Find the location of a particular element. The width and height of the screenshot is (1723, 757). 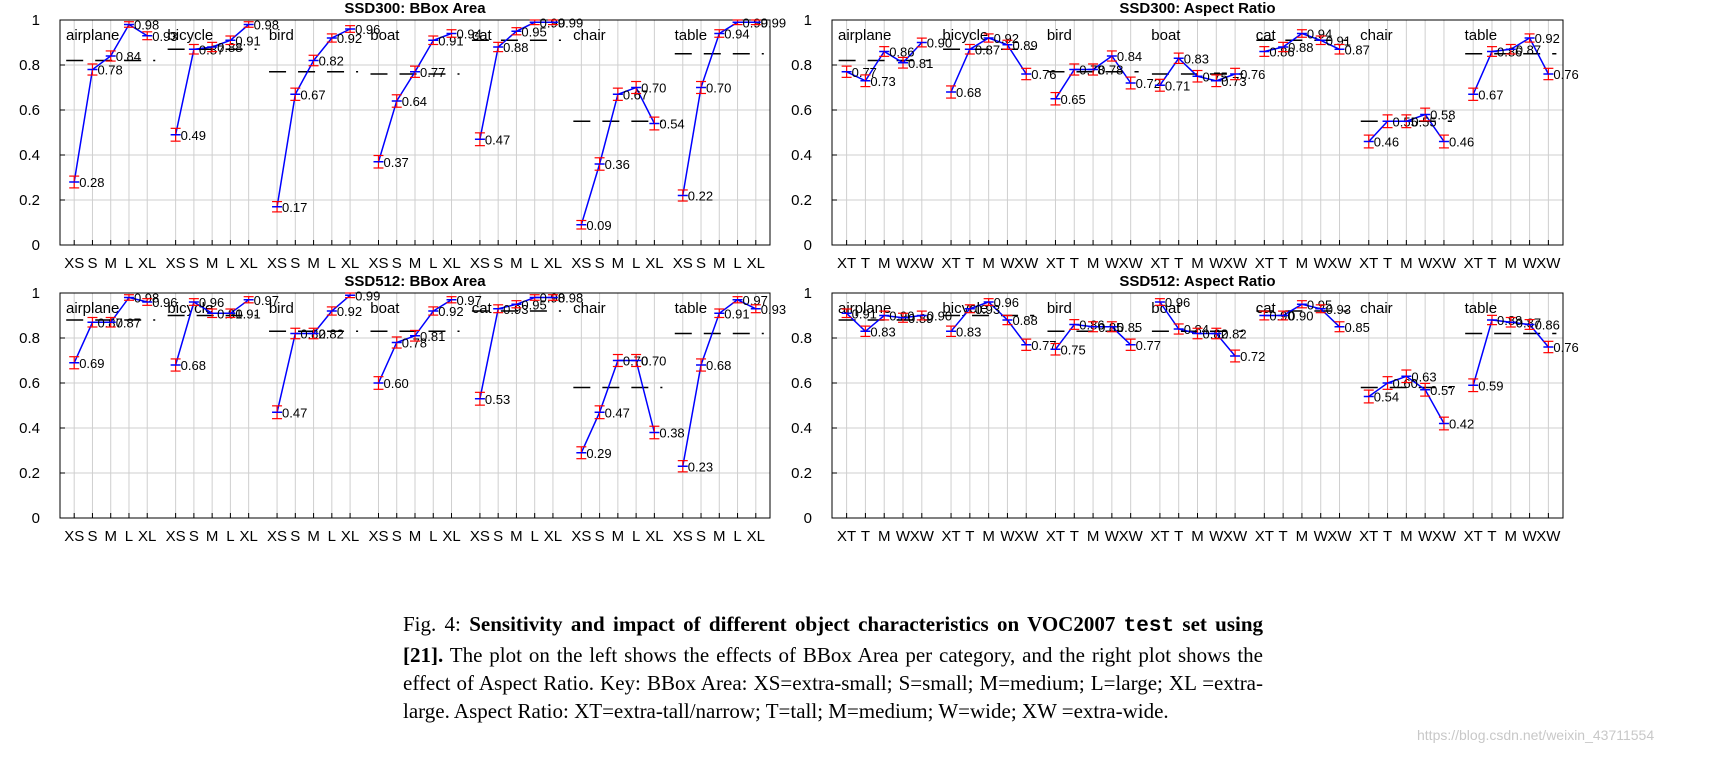

data-label: 0.99 is located at coordinates (773, 22).